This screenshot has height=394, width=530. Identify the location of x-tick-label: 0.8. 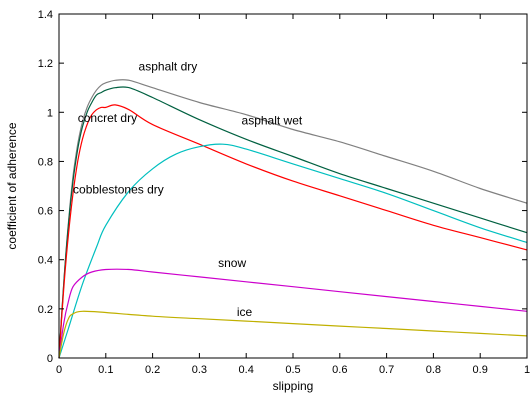
(433, 370).